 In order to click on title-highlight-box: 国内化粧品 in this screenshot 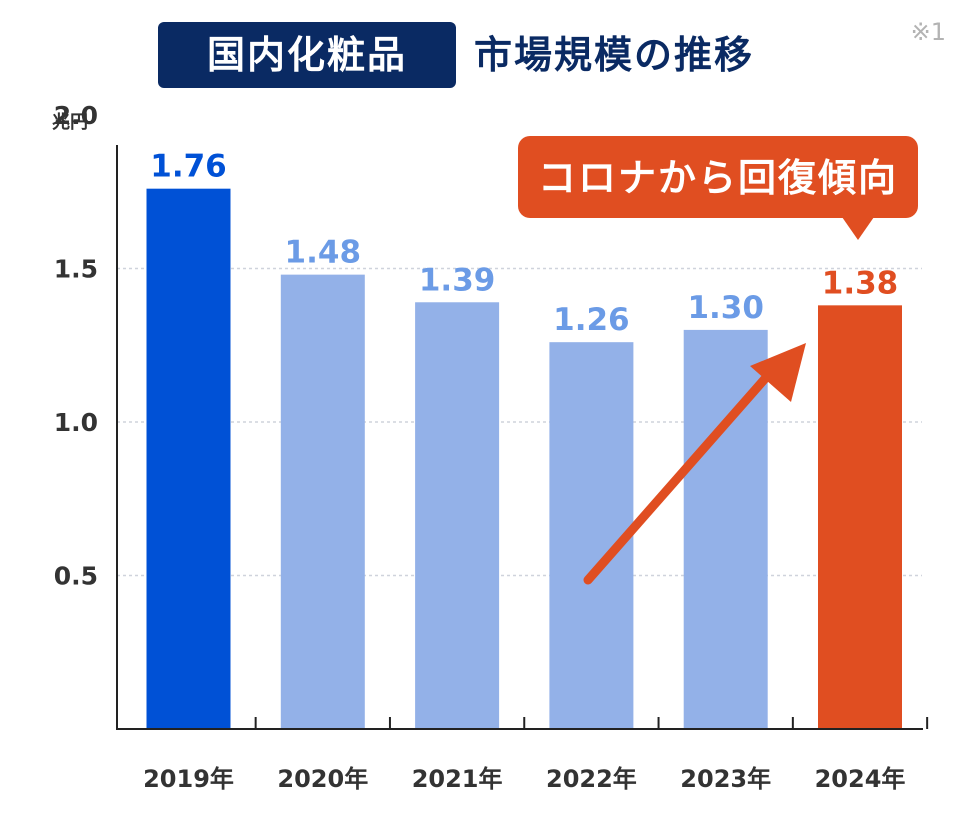, I will do `click(307, 55)`.